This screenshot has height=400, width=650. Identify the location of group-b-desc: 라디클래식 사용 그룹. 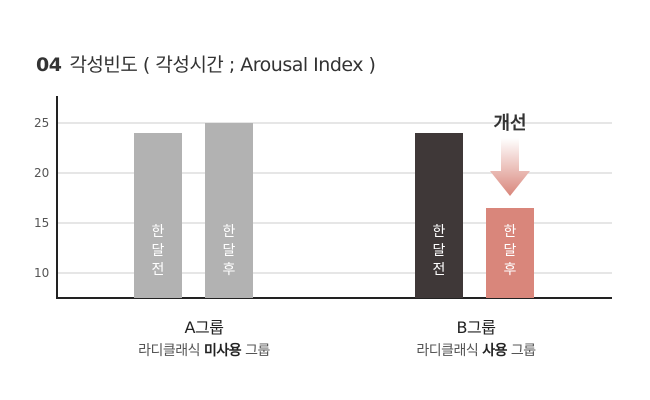
(476, 350).